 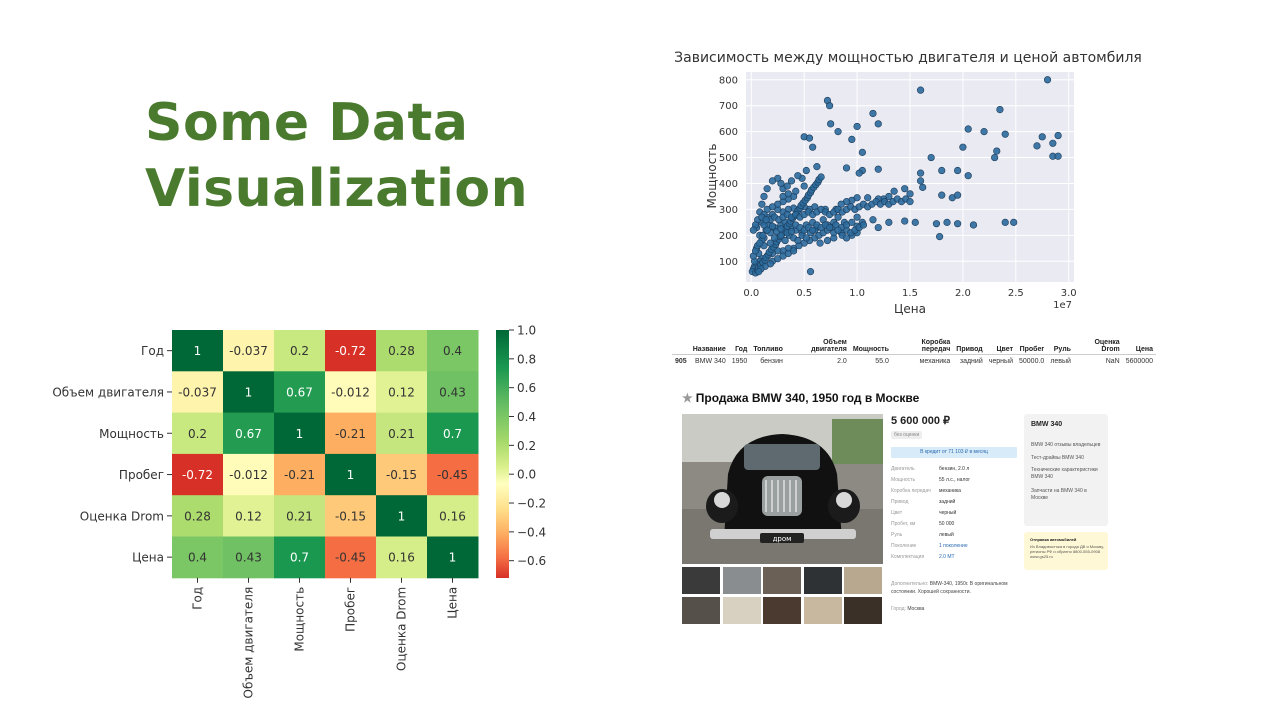 What do you see at coordinates (1069, 293) in the screenshot?
I see `scatter-x-tick-label: 3.0` at bounding box center [1069, 293].